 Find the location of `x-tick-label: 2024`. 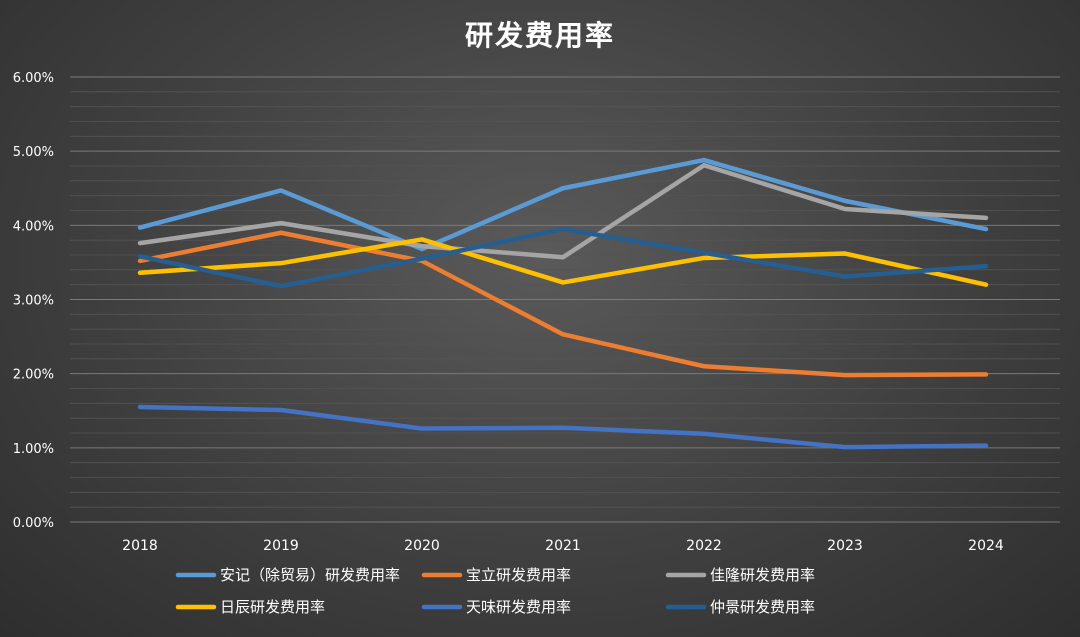

x-tick-label: 2024 is located at coordinates (986, 546).